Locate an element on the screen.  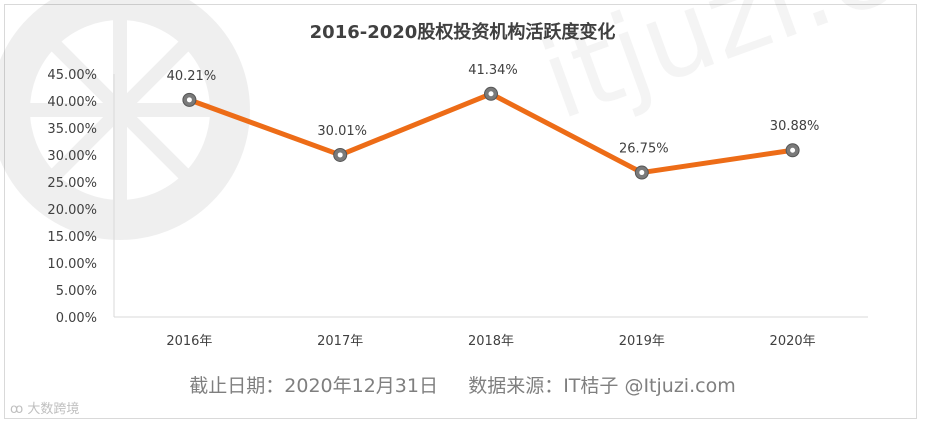
x-tick-label: 2016年 is located at coordinates (189, 341).